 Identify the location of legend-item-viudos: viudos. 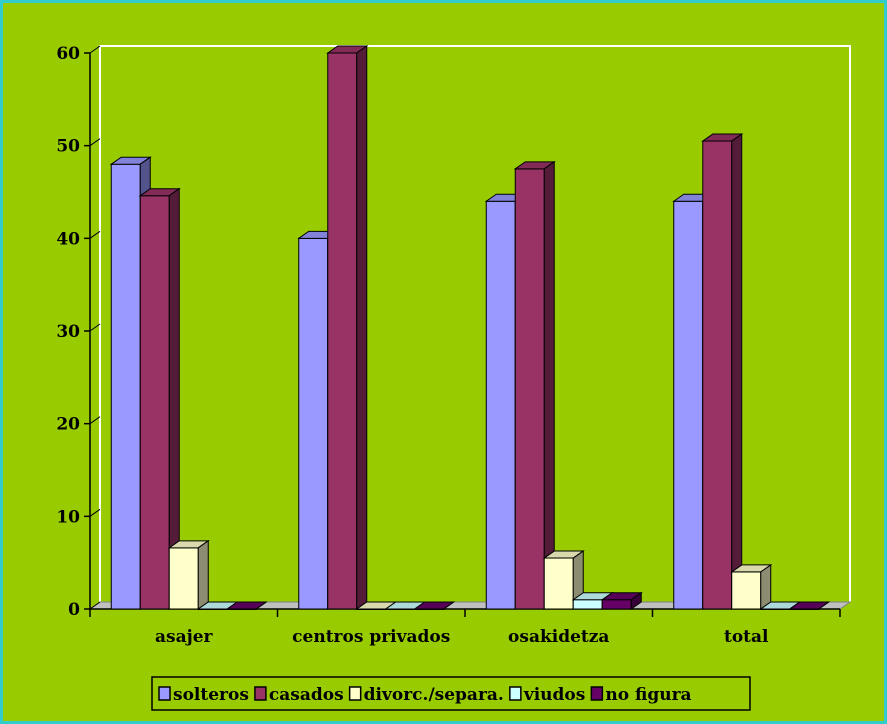
(547, 695).